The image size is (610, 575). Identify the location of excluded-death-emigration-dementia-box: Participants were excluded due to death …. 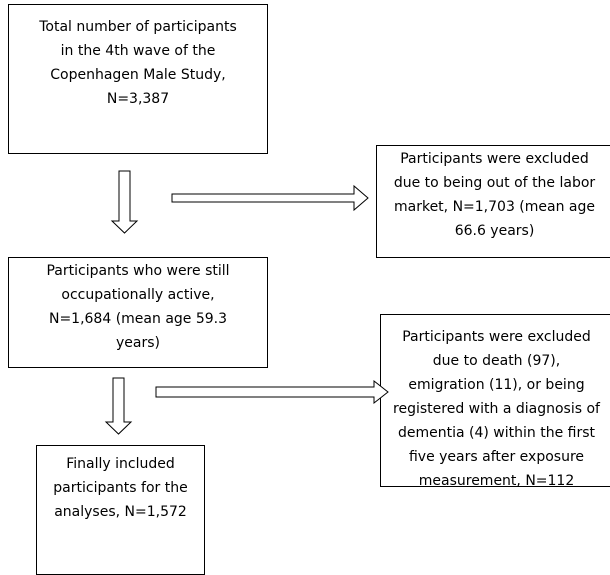
(495, 401).